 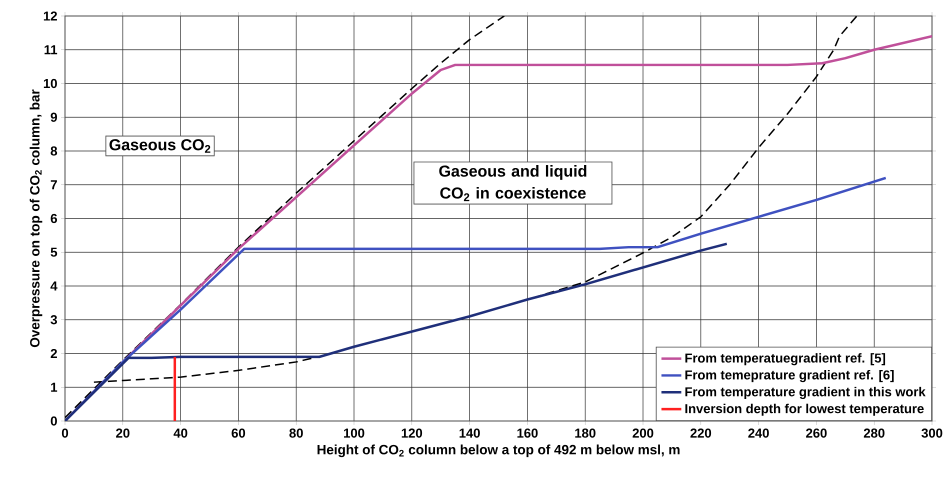 I want to click on y-tick-label: 4, so click(x=54, y=286).